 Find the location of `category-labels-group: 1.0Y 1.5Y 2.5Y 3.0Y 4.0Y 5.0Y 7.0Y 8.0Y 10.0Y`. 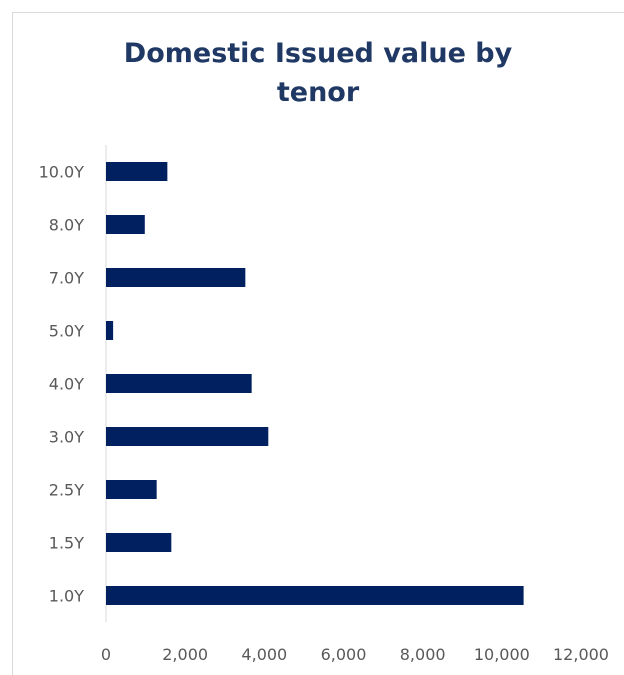

category-labels-group: 1.0Y 1.5Y 2.5Y 3.0Y 4.0Y 5.0Y 7.0Y 8.0Y 10.0Y is located at coordinates (62, 384).